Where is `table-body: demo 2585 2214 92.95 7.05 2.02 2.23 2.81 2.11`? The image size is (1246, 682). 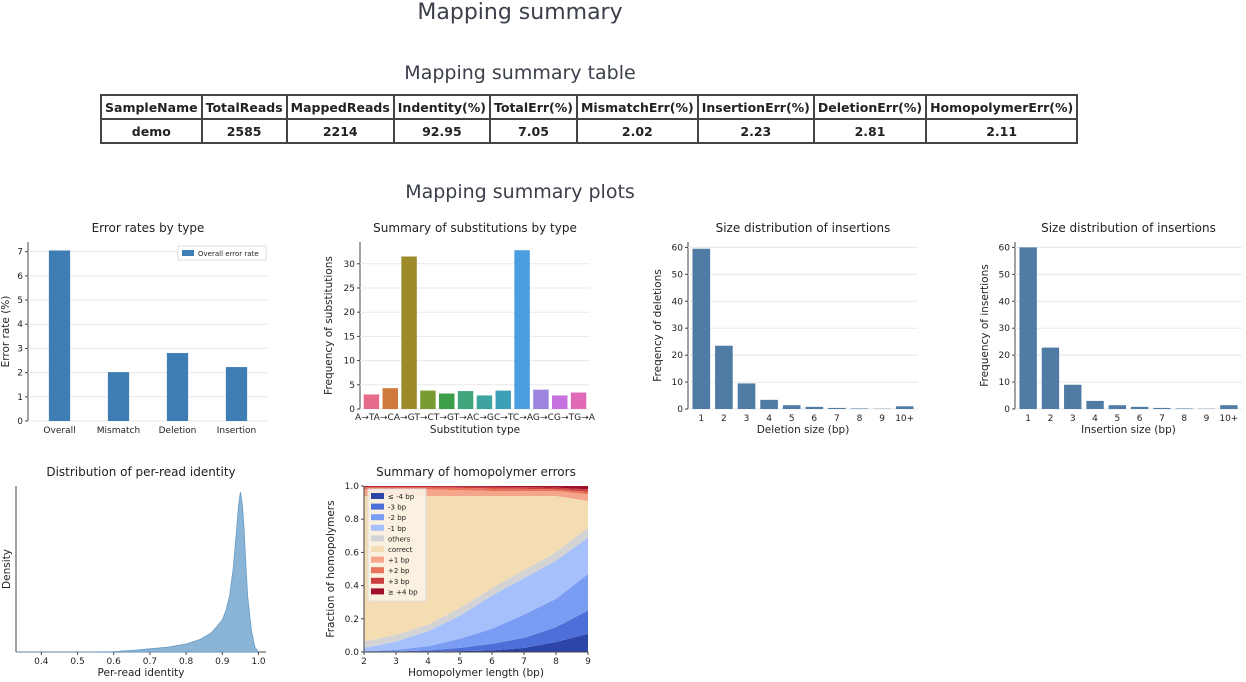
table-body: demo 2585 2214 92.95 7.05 2.02 2.23 2.81 2.11 is located at coordinates (589, 131).